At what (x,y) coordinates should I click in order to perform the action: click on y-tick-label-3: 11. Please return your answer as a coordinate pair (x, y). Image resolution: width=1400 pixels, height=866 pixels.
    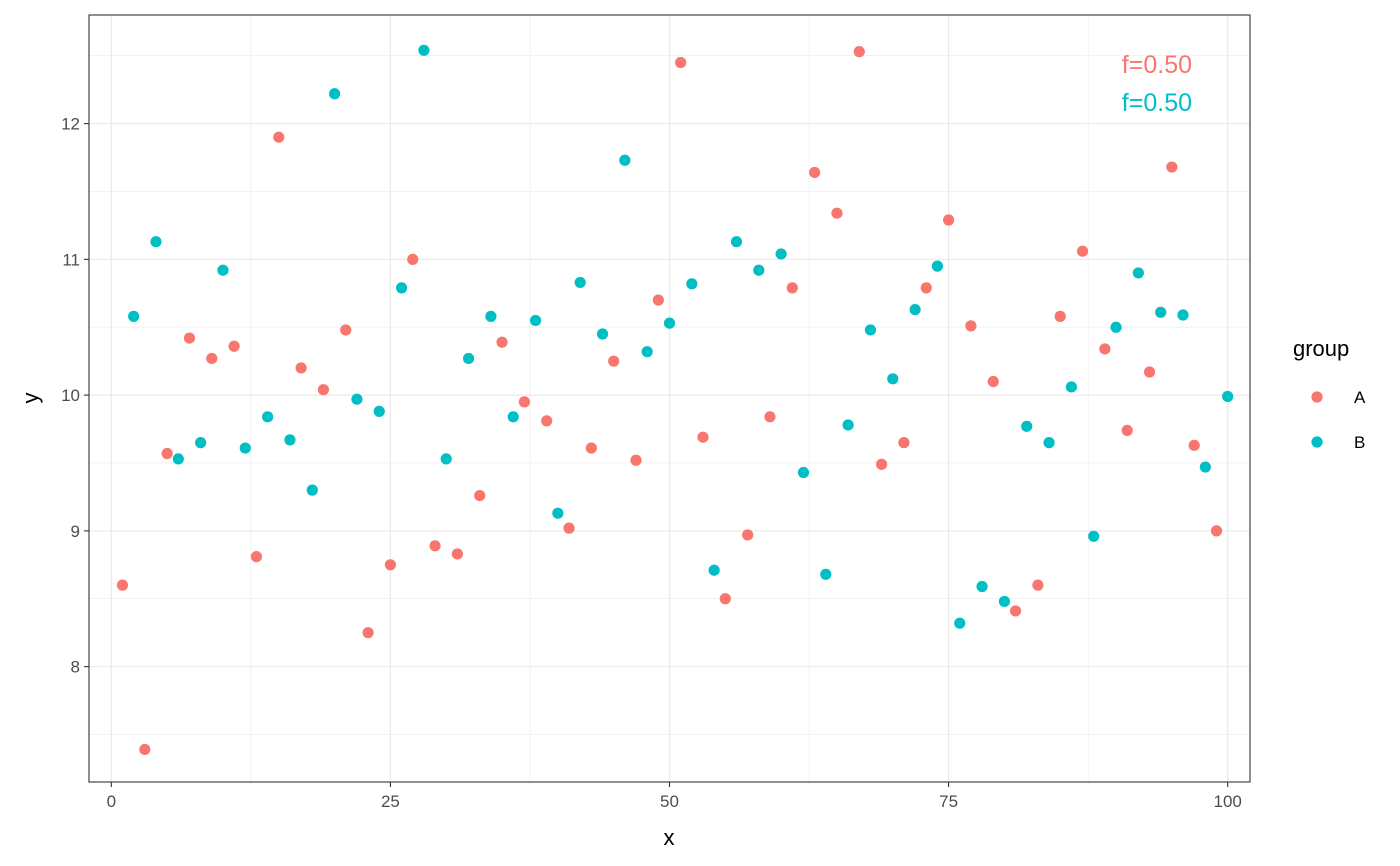
    Looking at the image, I should click on (71, 259).